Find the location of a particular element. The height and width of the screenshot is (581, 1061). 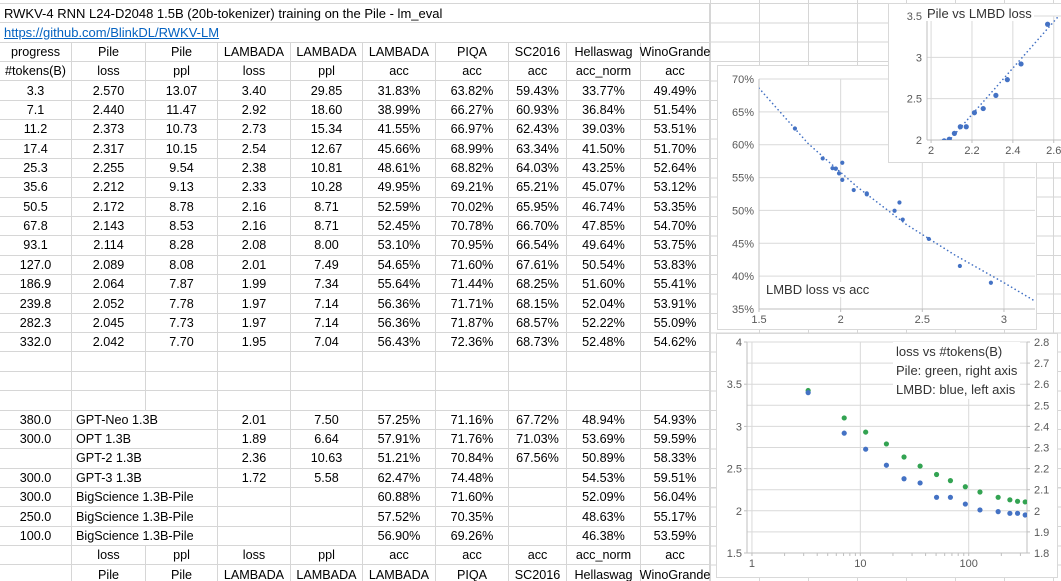

header-cell: PIQA is located at coordinates (472, 52).